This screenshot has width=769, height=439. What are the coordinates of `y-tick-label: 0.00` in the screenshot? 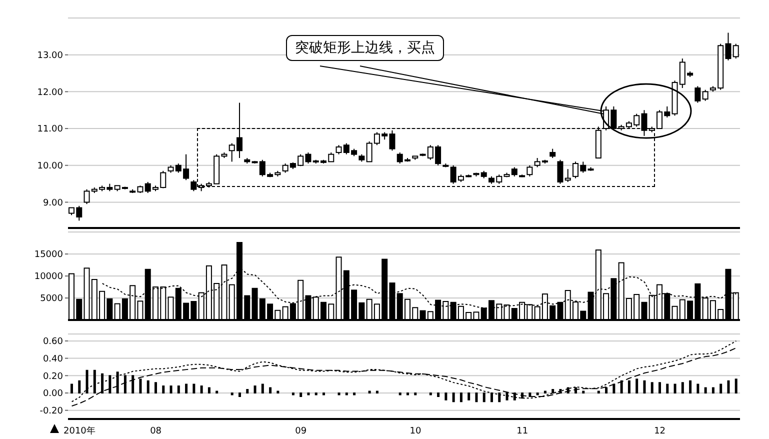 It's located at (53, 394).